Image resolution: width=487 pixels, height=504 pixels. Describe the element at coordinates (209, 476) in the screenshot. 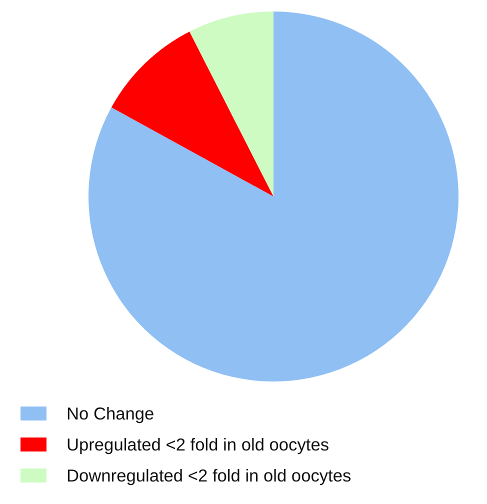

I see `legend-label: Downregulated <2 fold in old oocytes` at that location.